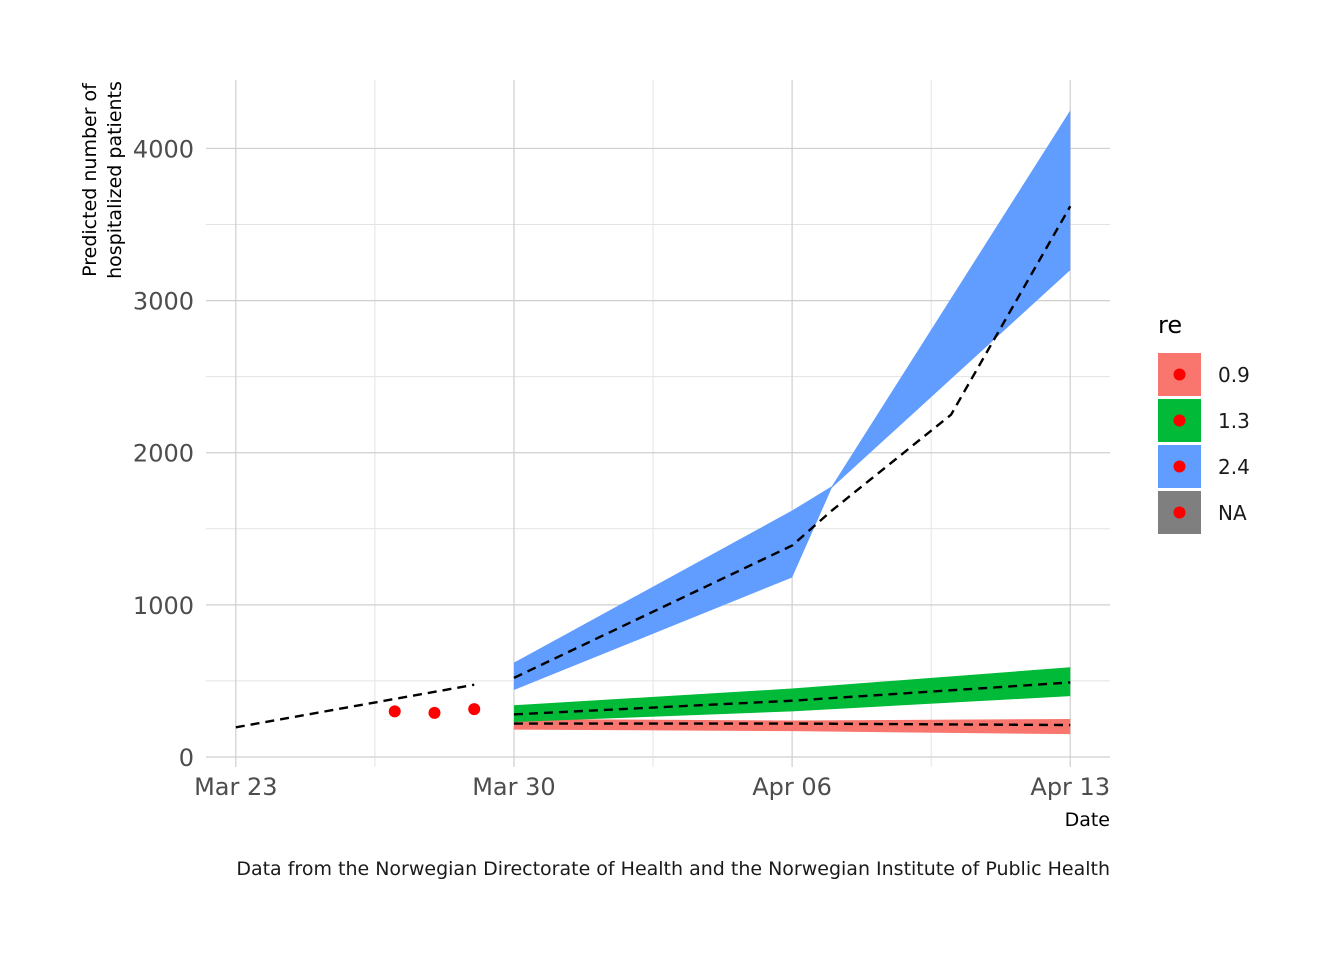 This screenshot has width=1344, height=960. What do you see at coordinates (1087, 820) in the screenshot?
I see `x-axis-title: Date` at bounding box center [1087, 820].